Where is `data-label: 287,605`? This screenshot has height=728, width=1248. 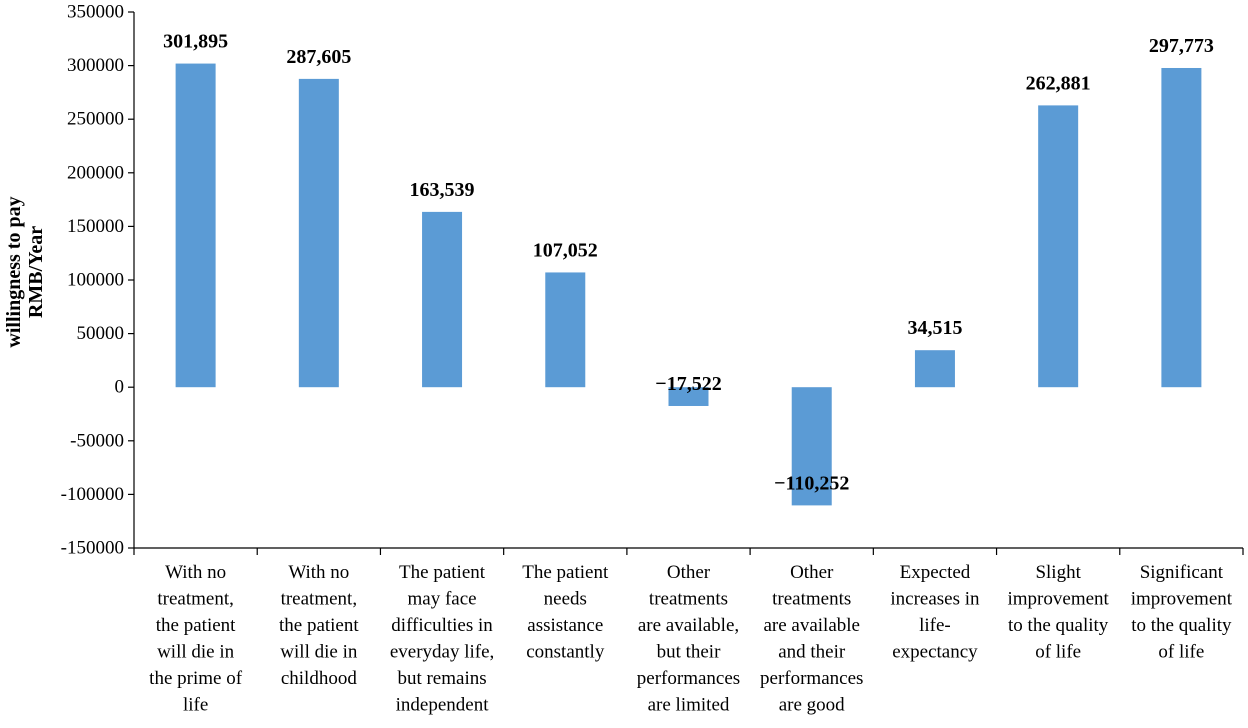
data-label: 287,605 is located at coordinates (318, 57).